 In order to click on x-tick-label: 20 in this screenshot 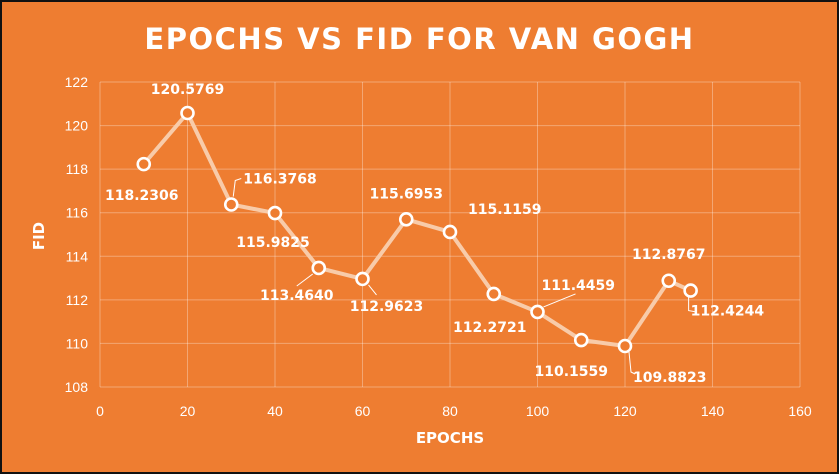, I will do `click(188, 411)`.